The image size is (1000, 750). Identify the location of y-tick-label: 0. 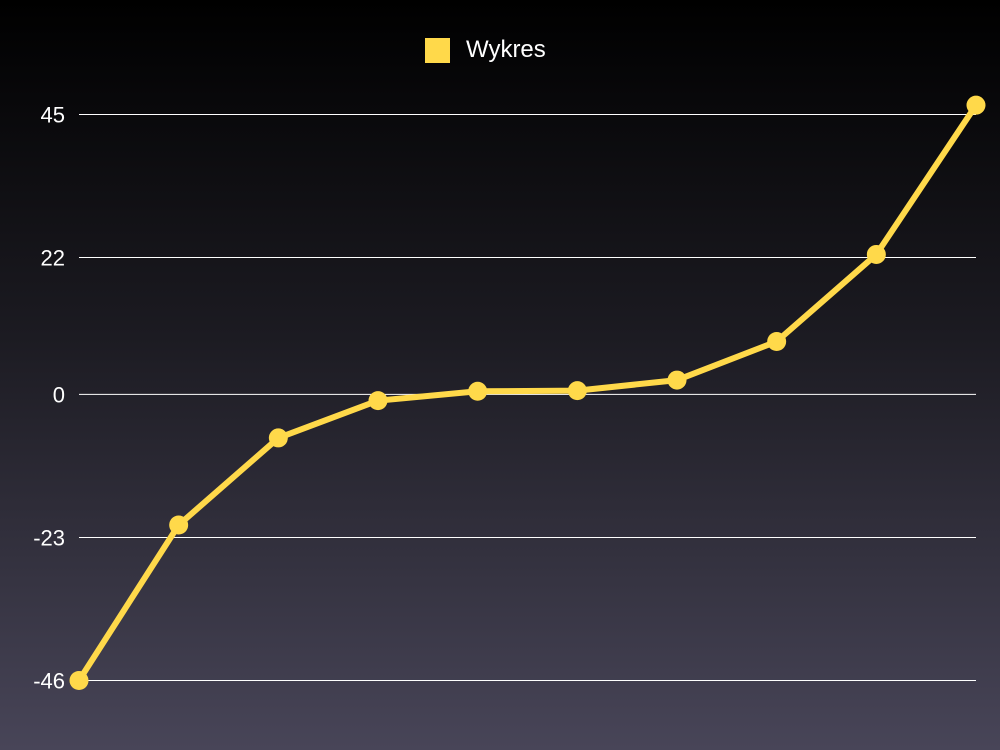
(59, 394).